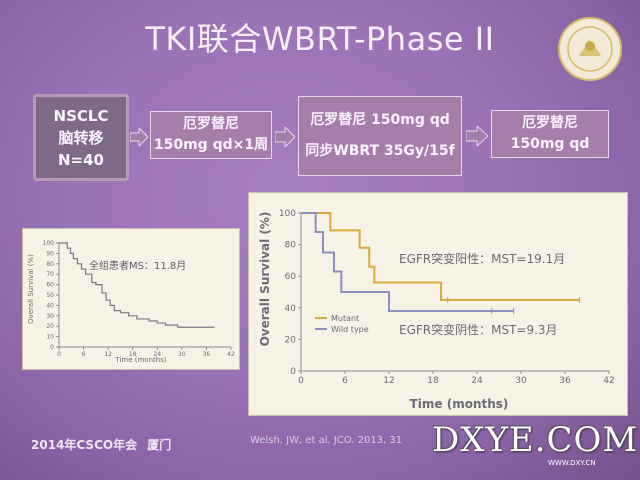 The width and height of the screenshot is (640, 480). What do you see at coordinates (140, 360) in the screenshot?
I see `km-overall-xlabel: Time (months)` at bounding box center [140, 360].